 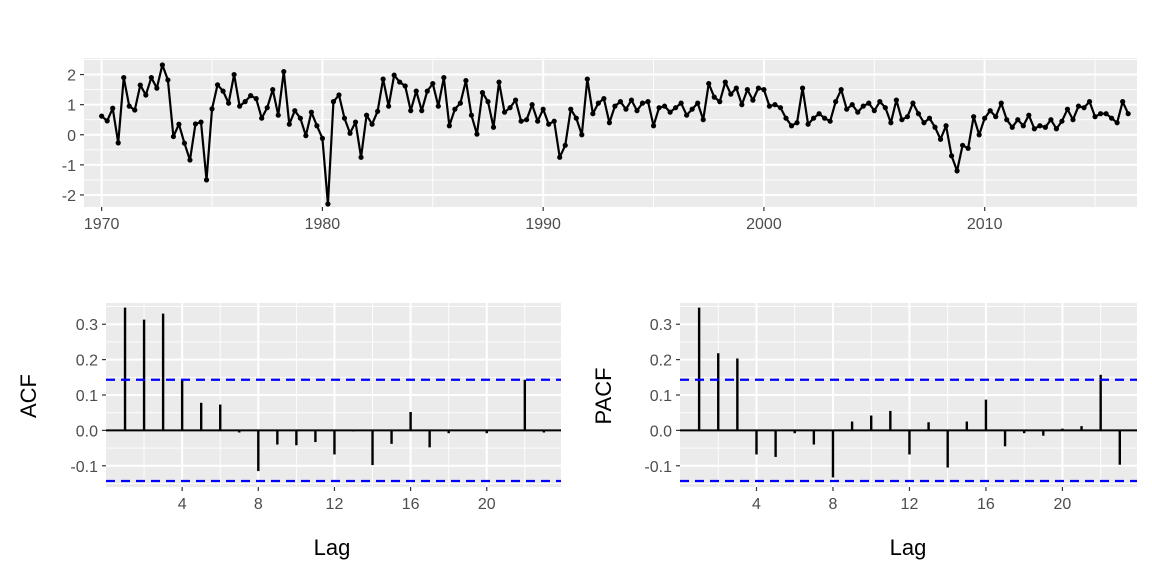 What do you see at coordinates (84, 467) in the screenshot?
I see `acf-y-tick-label: -0.1` at bounding box center [84, 467].